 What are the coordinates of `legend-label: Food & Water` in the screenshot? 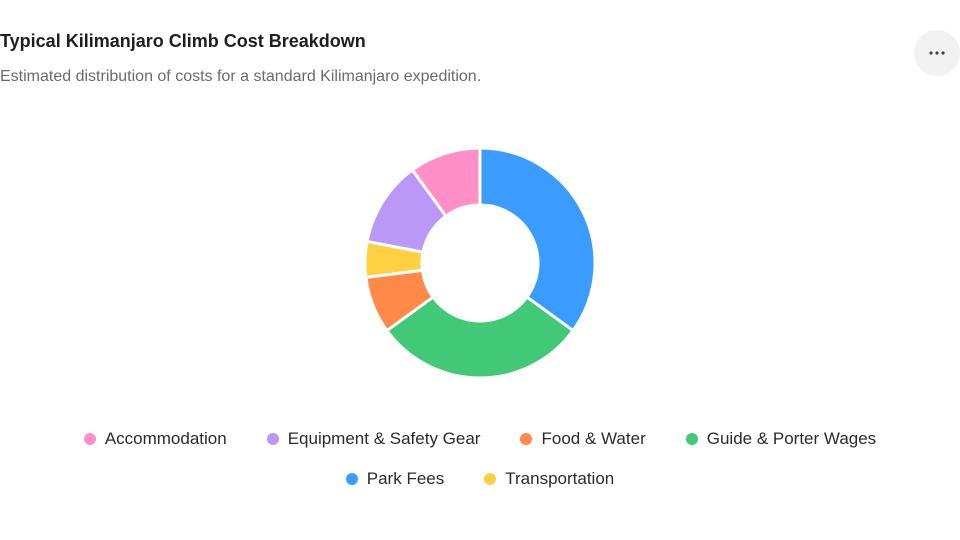 It's located at (593, 438).